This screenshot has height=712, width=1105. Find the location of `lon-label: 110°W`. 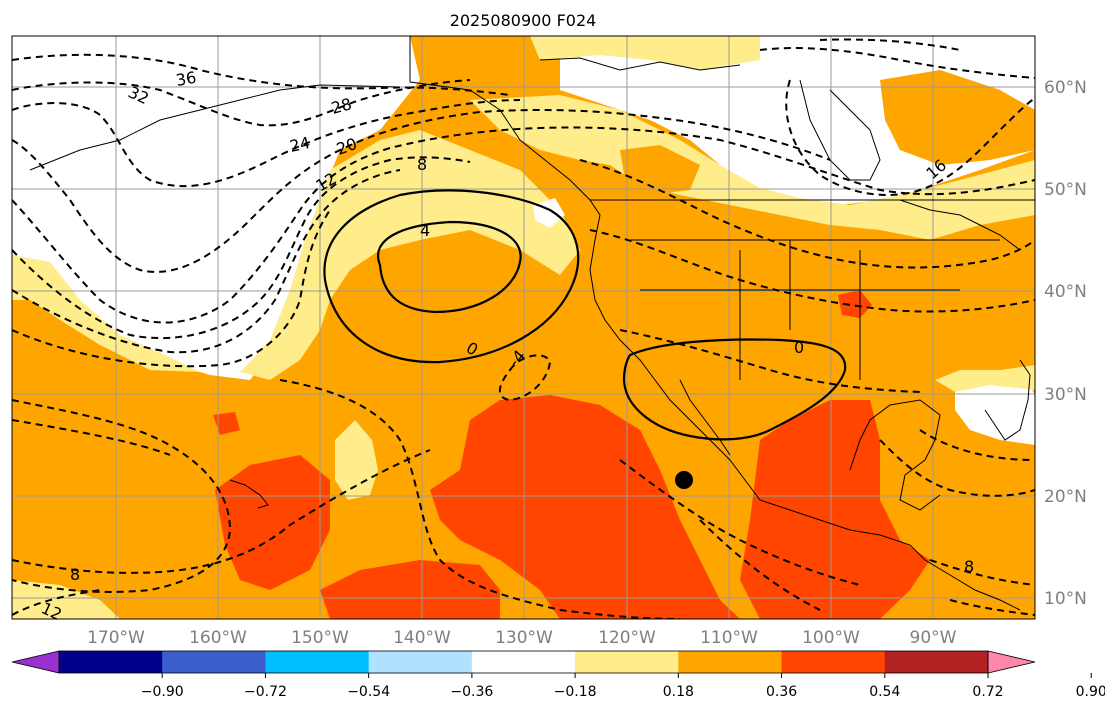

lon-label: 110°W is located at coordinates (729, 638).